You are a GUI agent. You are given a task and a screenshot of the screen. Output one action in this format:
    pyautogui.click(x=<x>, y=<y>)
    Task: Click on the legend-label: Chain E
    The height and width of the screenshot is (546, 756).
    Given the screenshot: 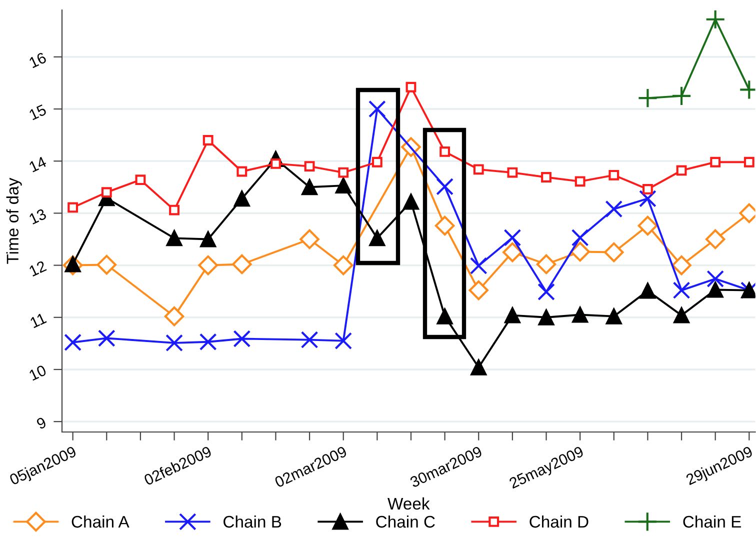 What is the action you would take?
    pyautogui.click(x=712, y=521)
    